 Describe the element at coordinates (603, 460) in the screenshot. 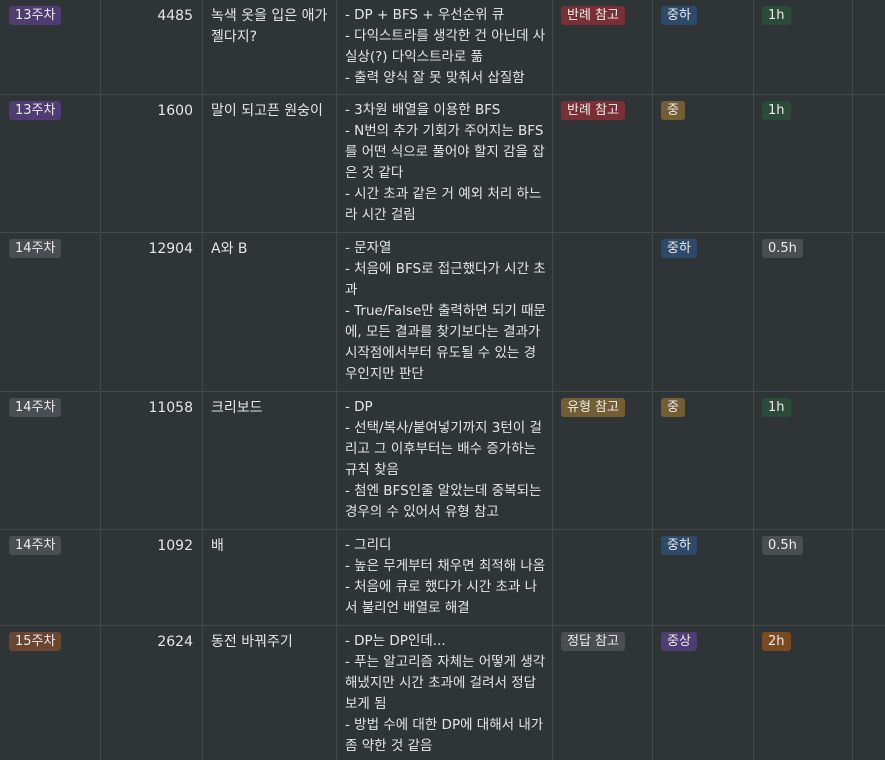

I see `reference-cell: 유형 참고` at that location.